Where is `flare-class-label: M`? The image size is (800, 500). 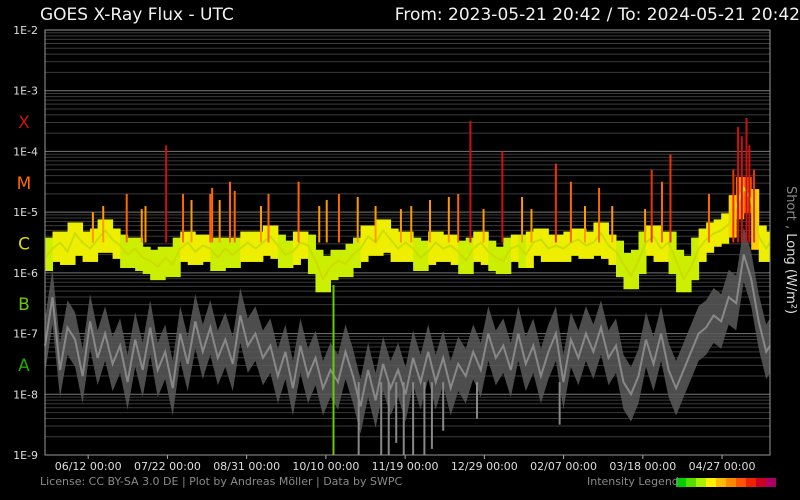 flare-class-label: M is located at coordinates (24, 184).